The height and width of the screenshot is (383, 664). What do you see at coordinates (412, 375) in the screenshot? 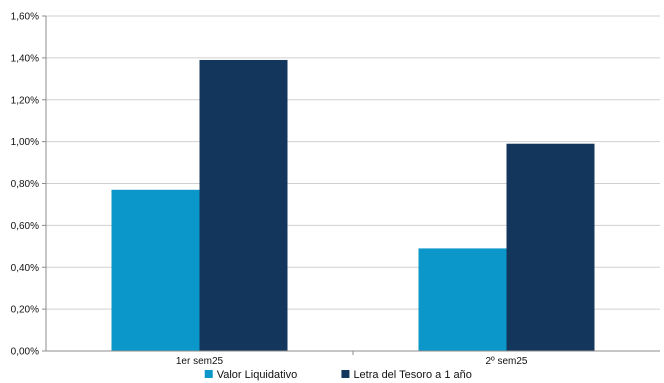
I see `legend-label: Letra del Tesoro a 1 año` at bounding box center [412, 375].